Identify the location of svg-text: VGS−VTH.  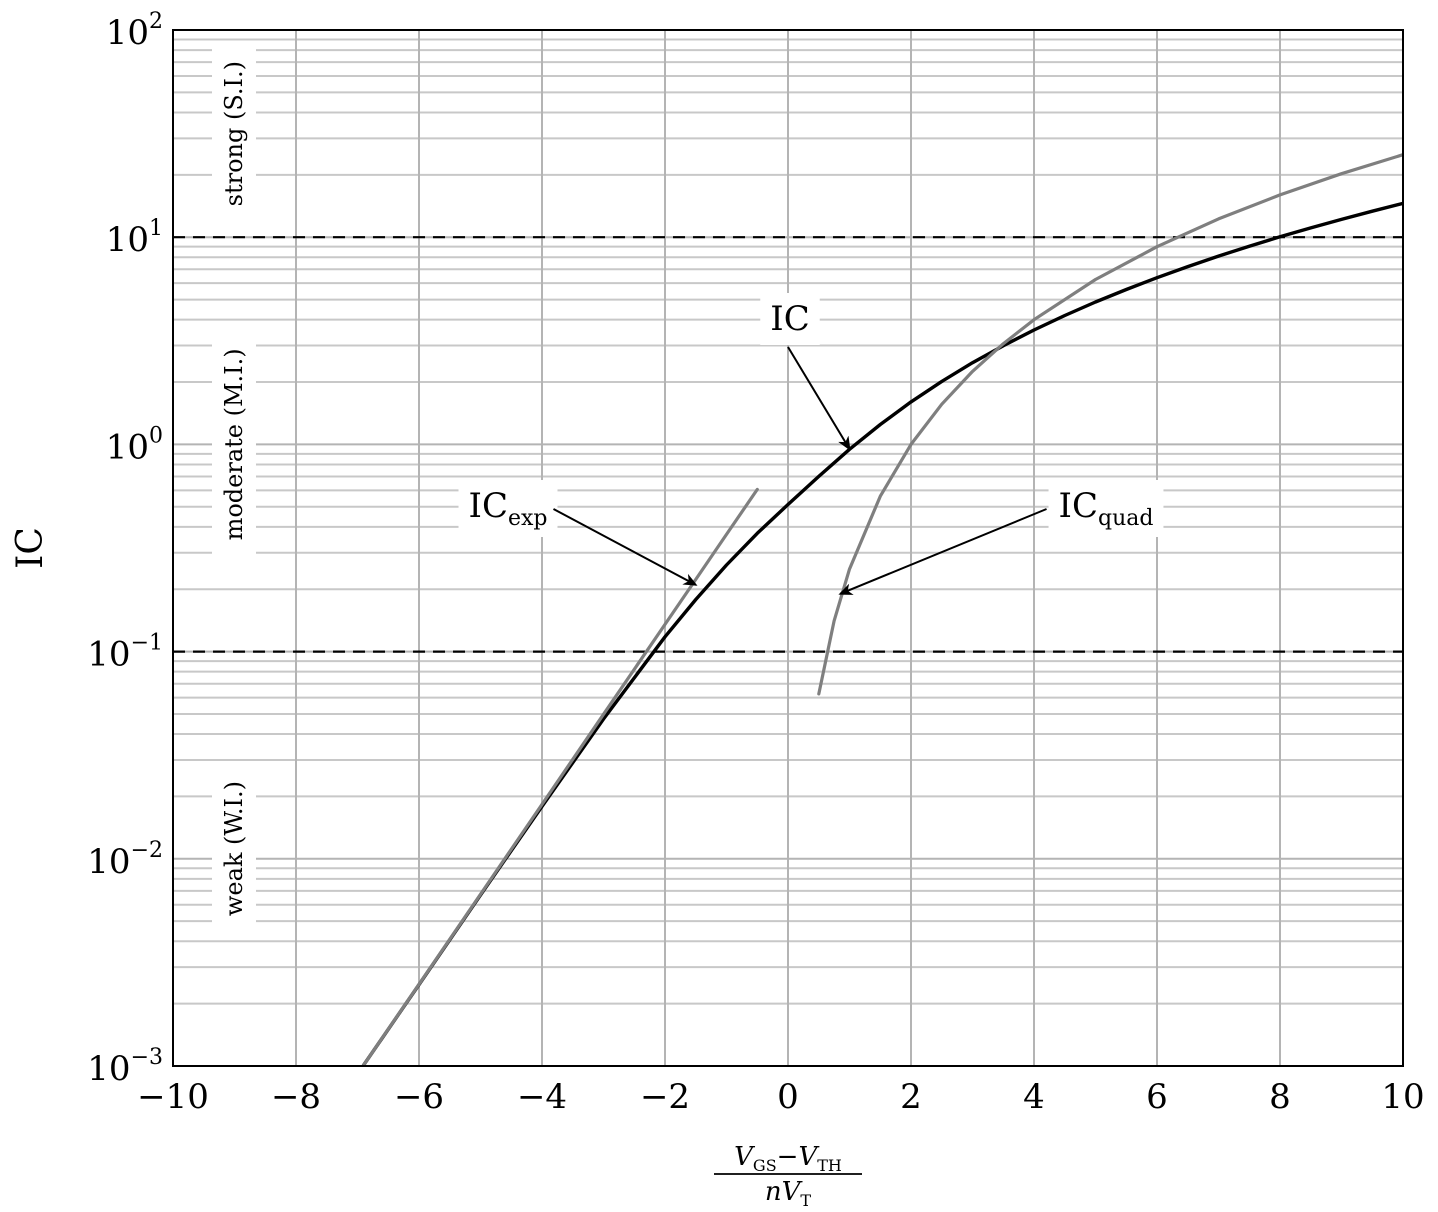
(788, 1158).